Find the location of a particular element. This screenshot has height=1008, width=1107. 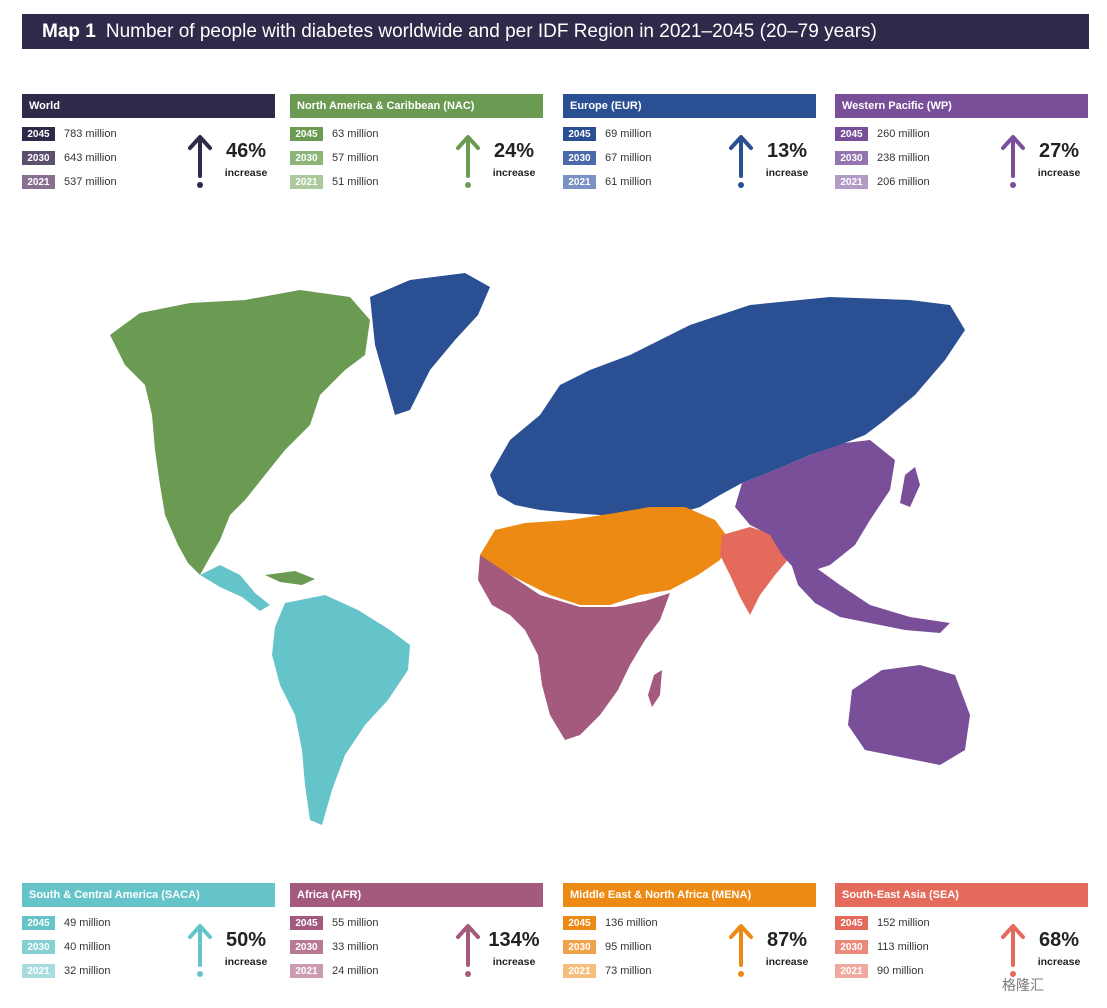

value-text: 49 million is located at coordinates (87, 923).